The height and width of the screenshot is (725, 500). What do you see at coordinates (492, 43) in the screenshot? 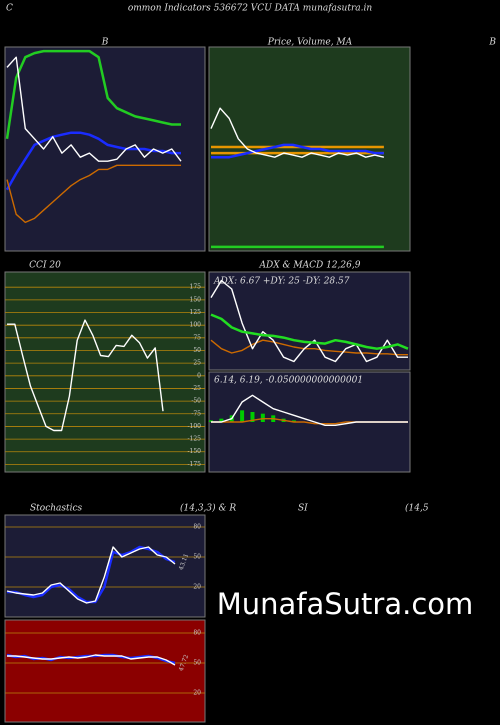
I see `header-right: B` at bounding box center [492, 43].